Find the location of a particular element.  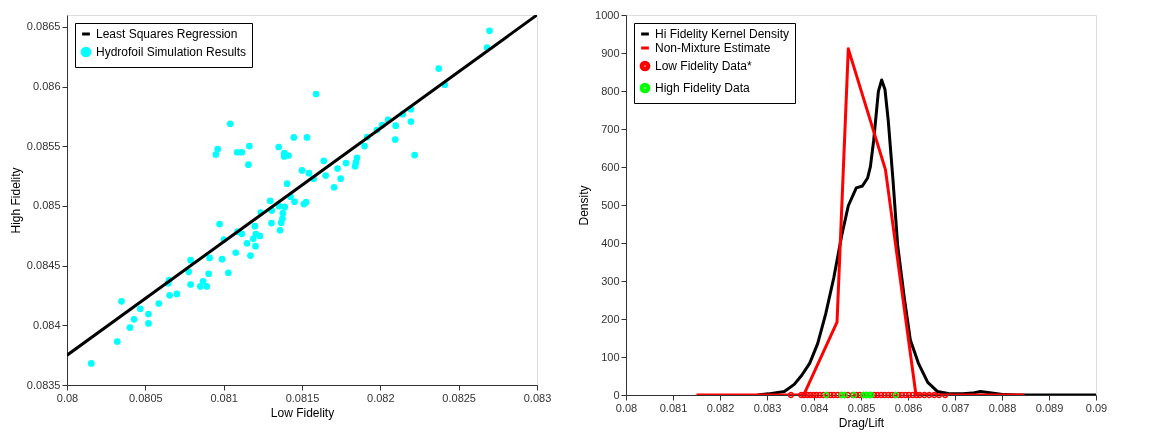

legend-label: High Fidelity Data is located at coordinates (703, 88).